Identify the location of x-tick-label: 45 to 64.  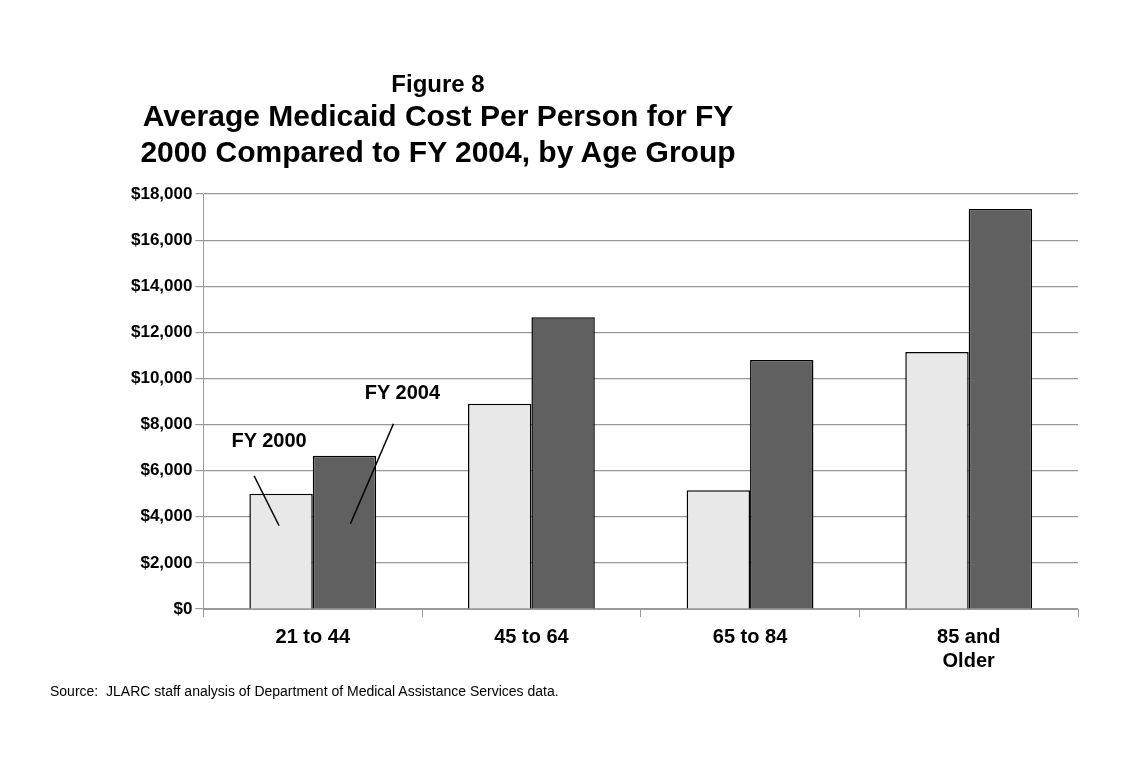
(532, 635).